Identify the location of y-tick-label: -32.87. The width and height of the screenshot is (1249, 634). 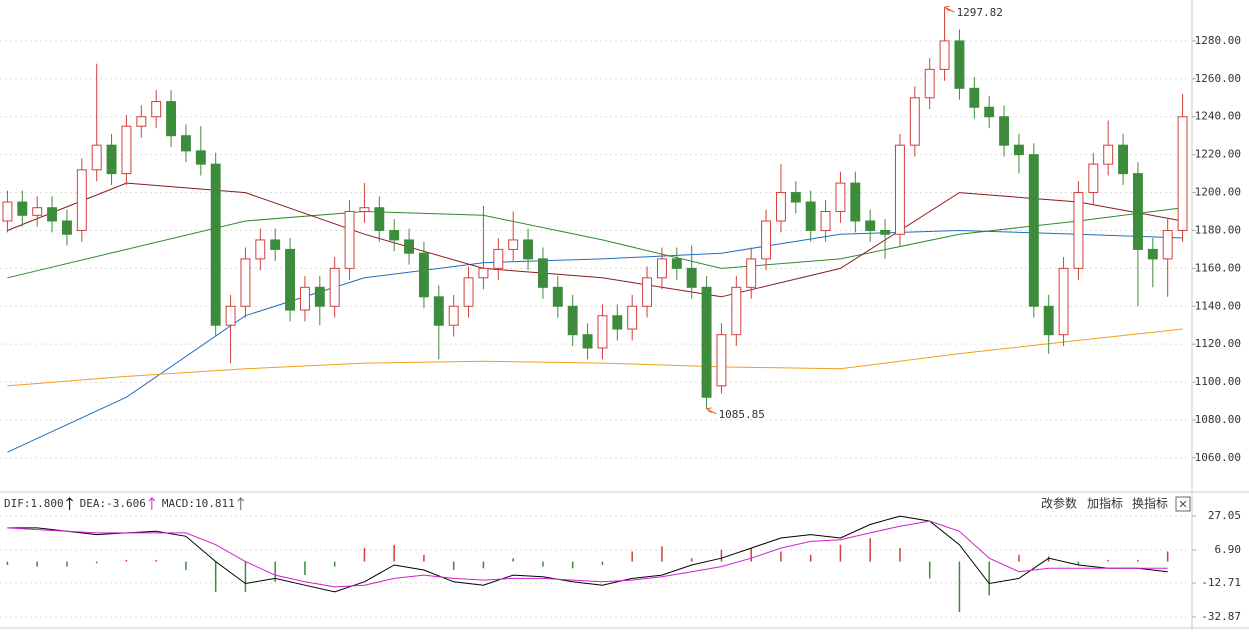
(1221, 616).